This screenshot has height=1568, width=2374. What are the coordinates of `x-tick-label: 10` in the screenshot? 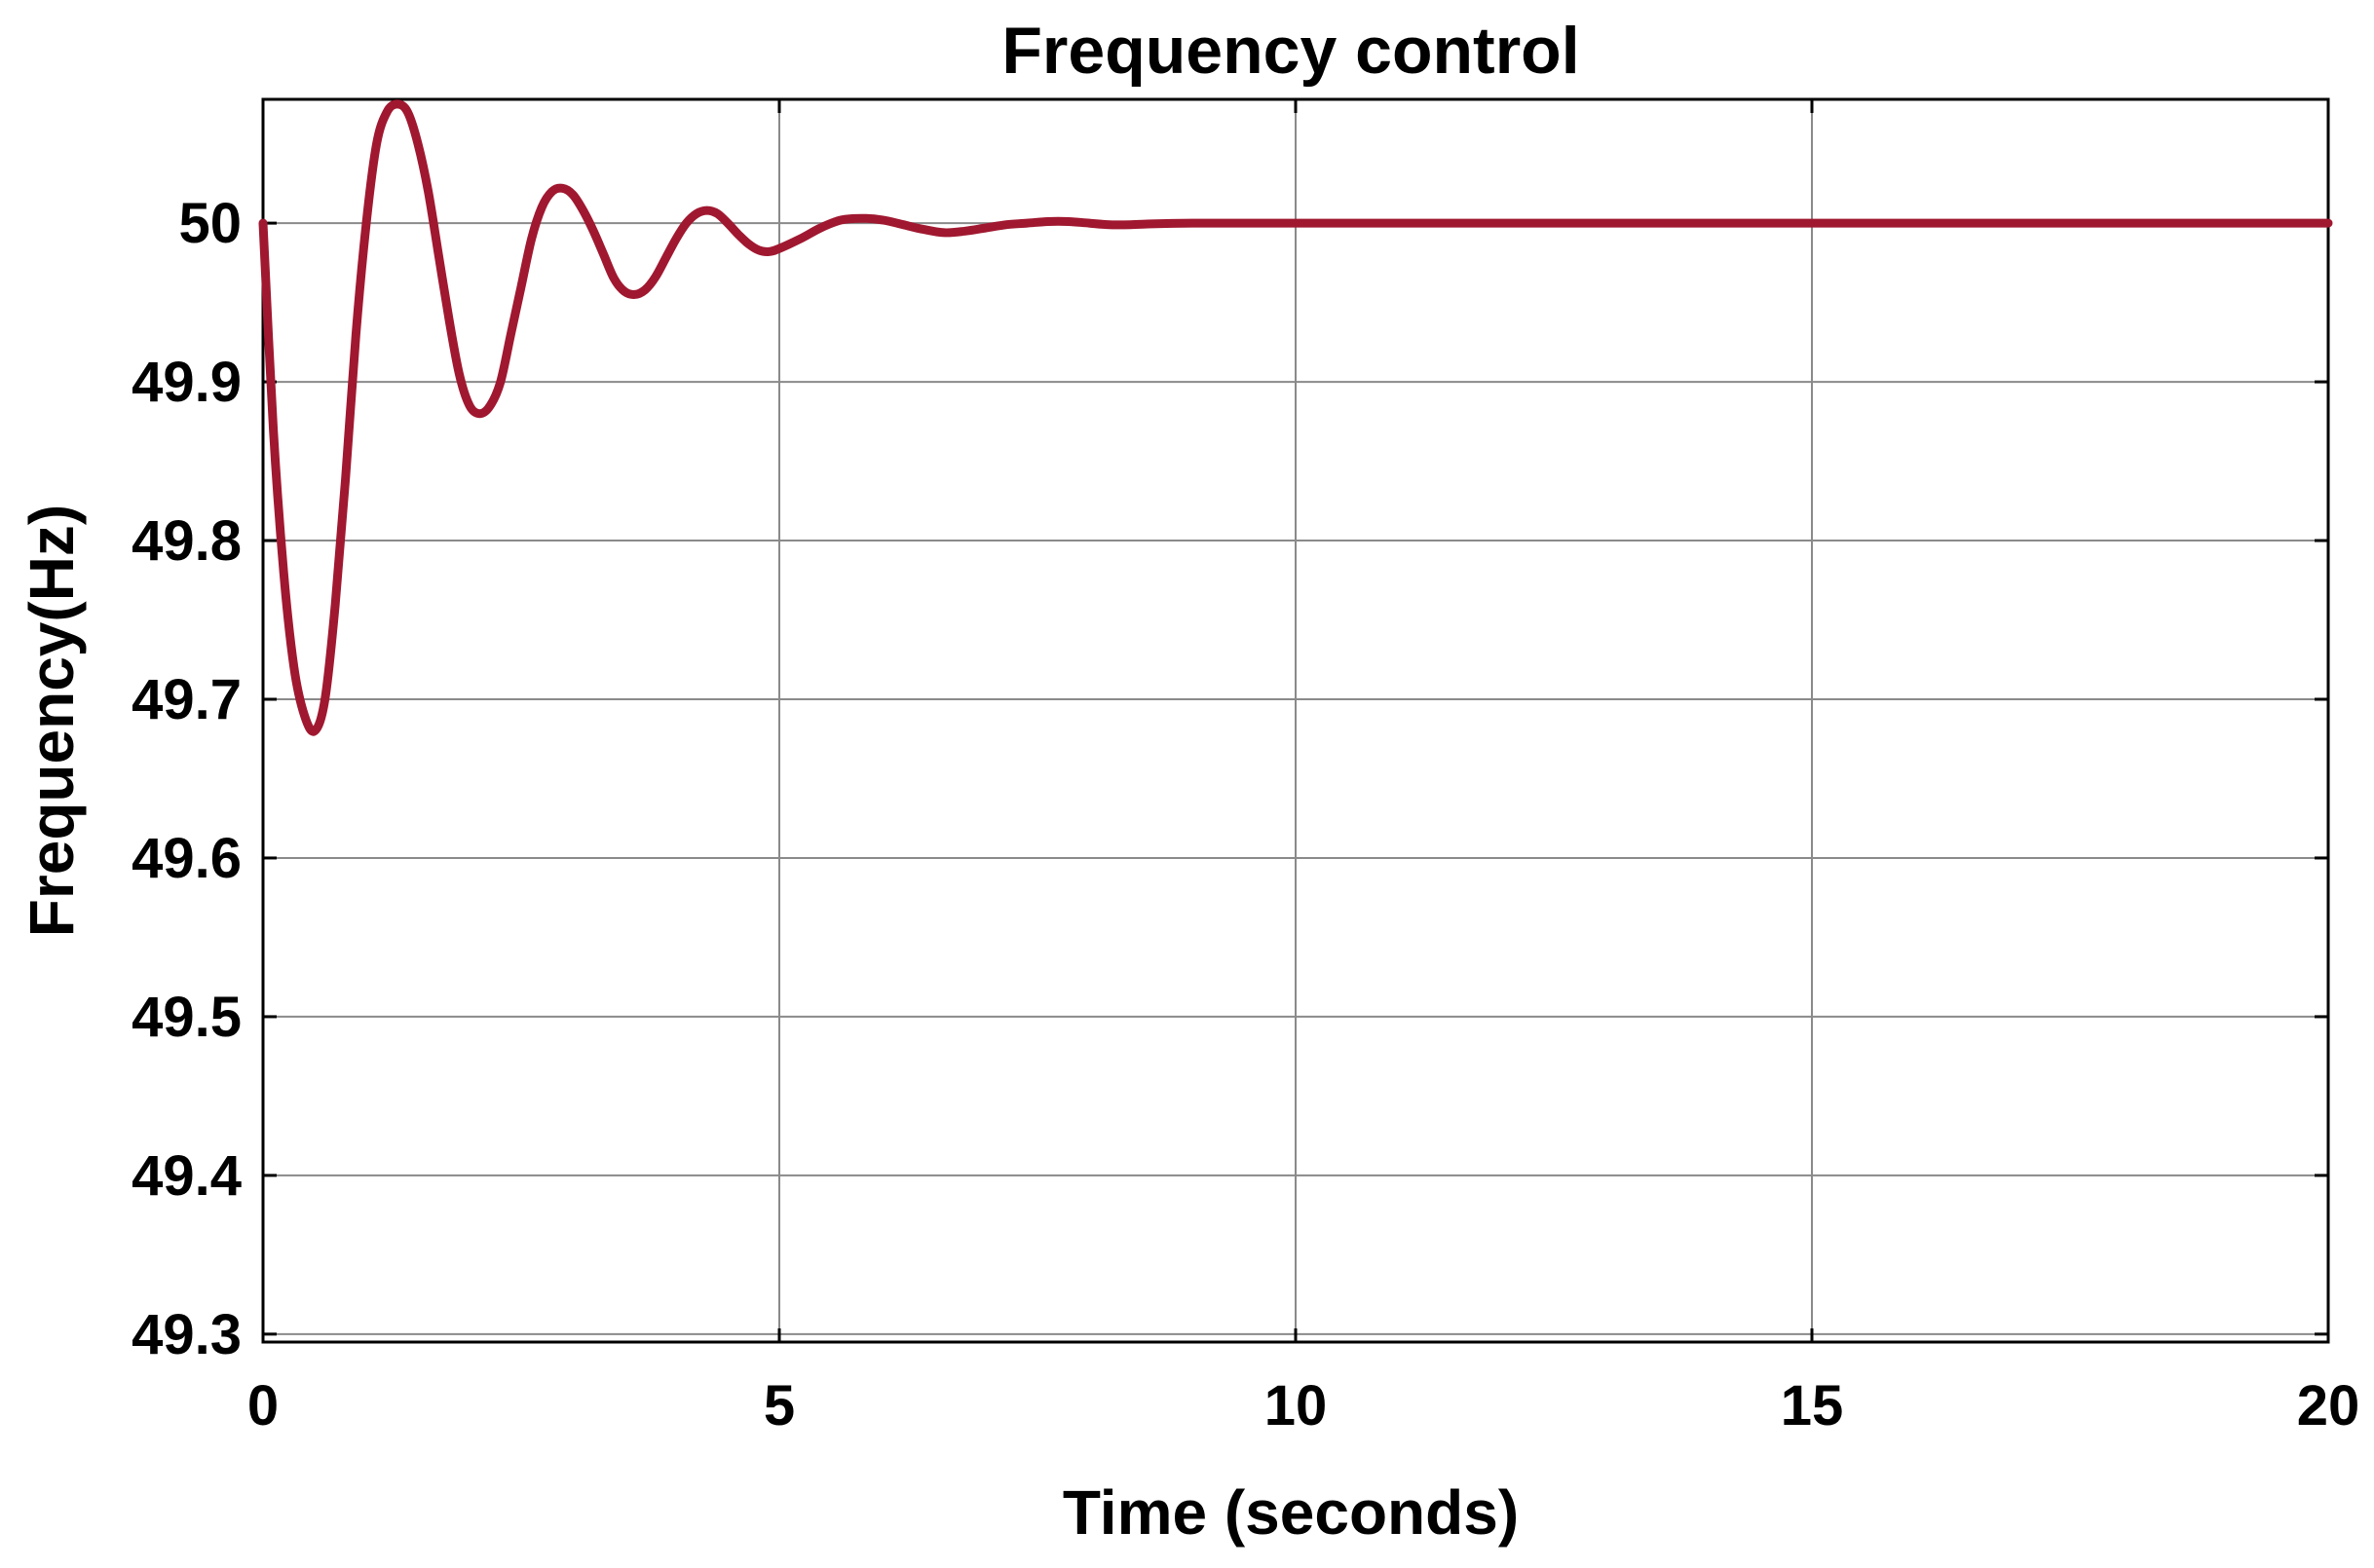 It's located at (1296, 1405).